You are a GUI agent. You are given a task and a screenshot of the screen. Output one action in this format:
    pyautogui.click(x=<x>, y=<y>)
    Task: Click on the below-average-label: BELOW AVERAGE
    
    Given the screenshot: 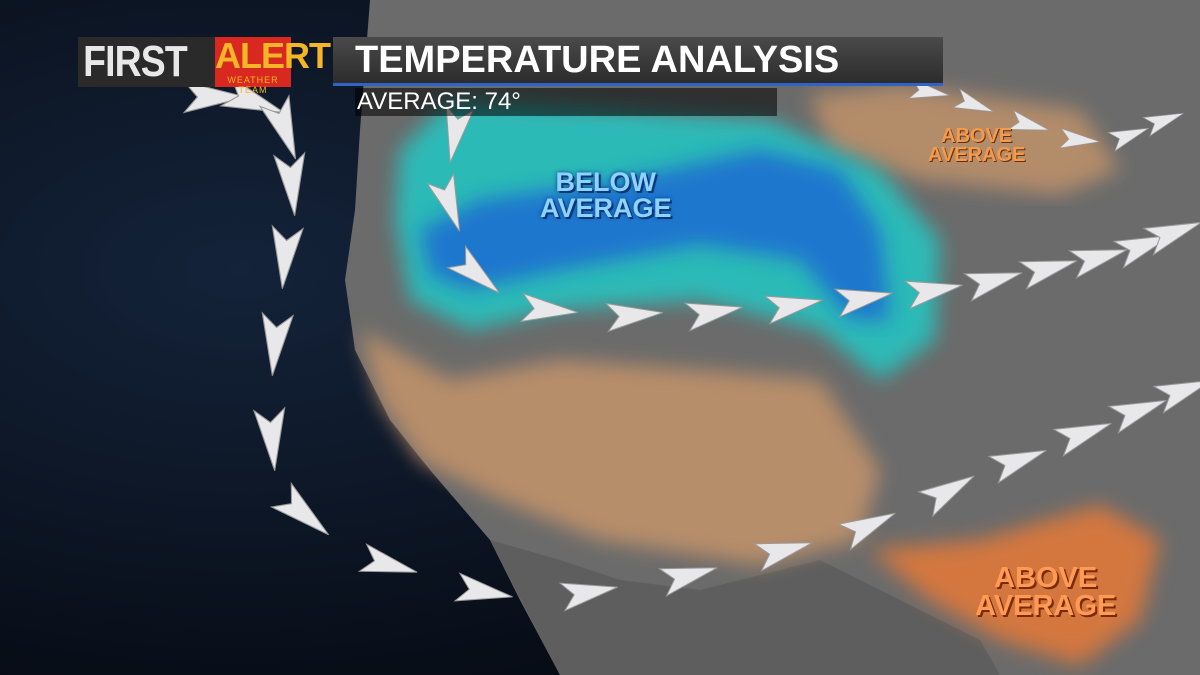 What is the action you would take?
    pyautogui.click(x=606, y=195)
    